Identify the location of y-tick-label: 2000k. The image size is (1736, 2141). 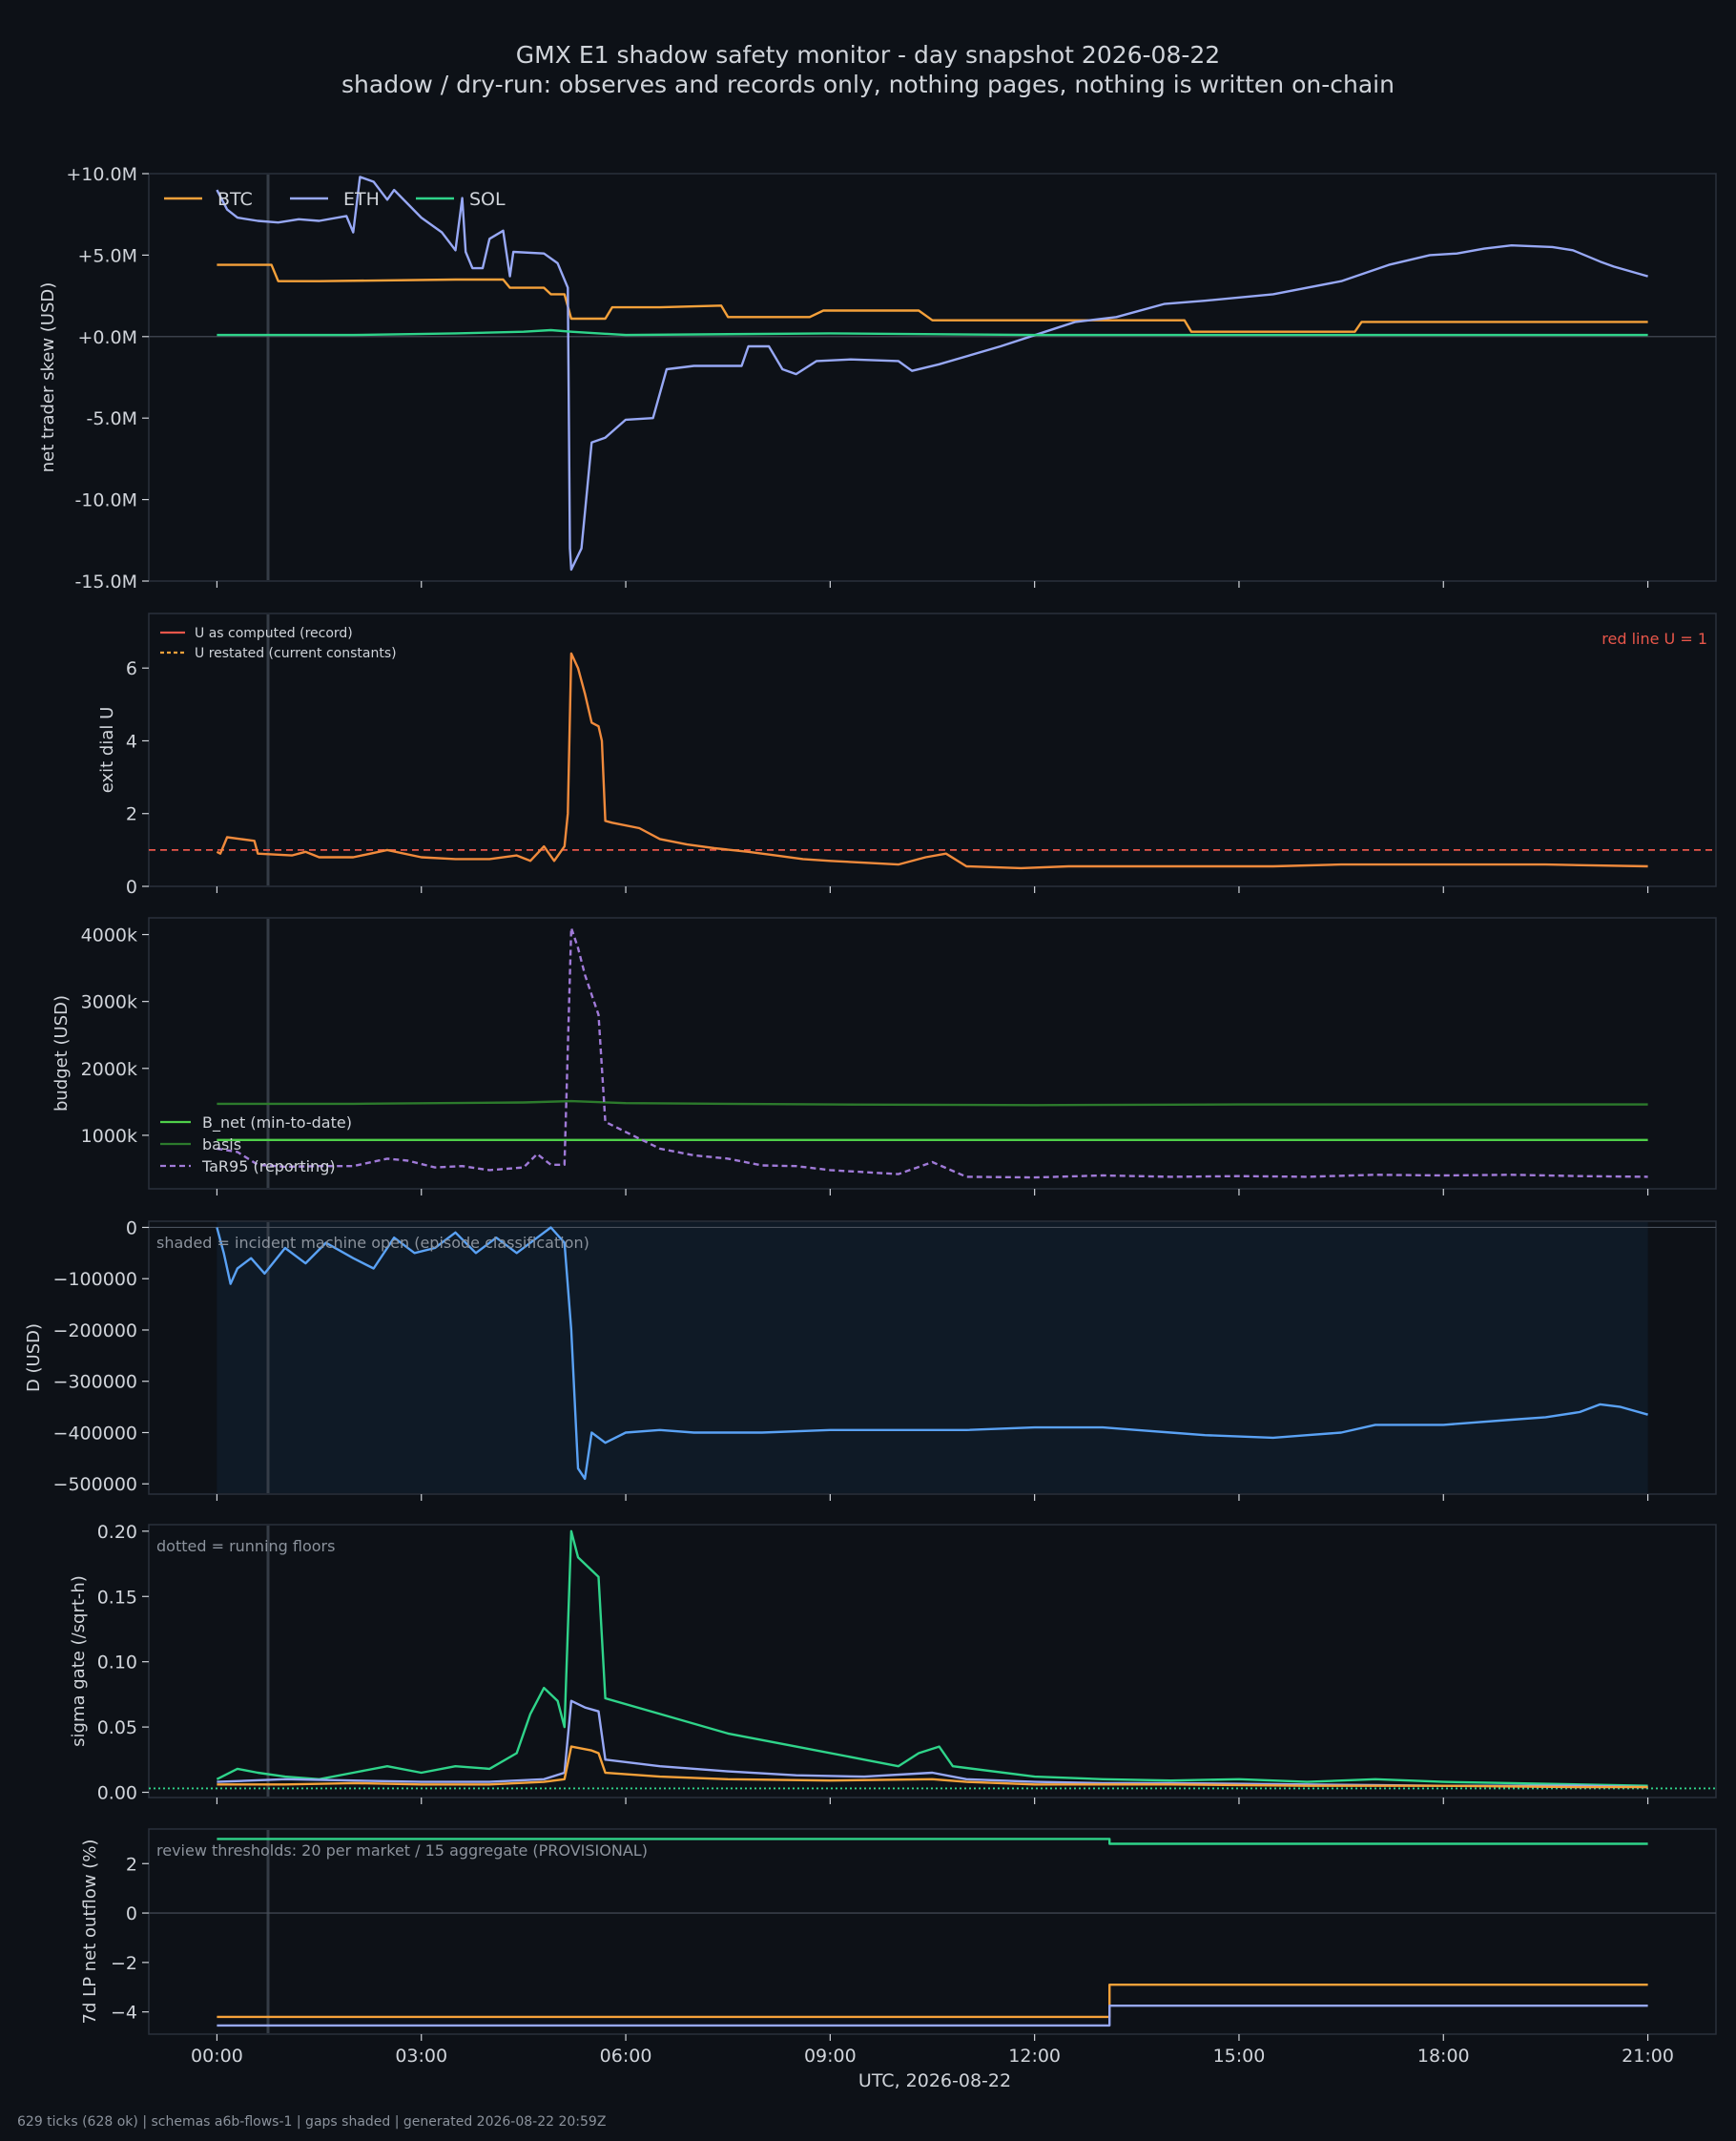
(109, 1069).